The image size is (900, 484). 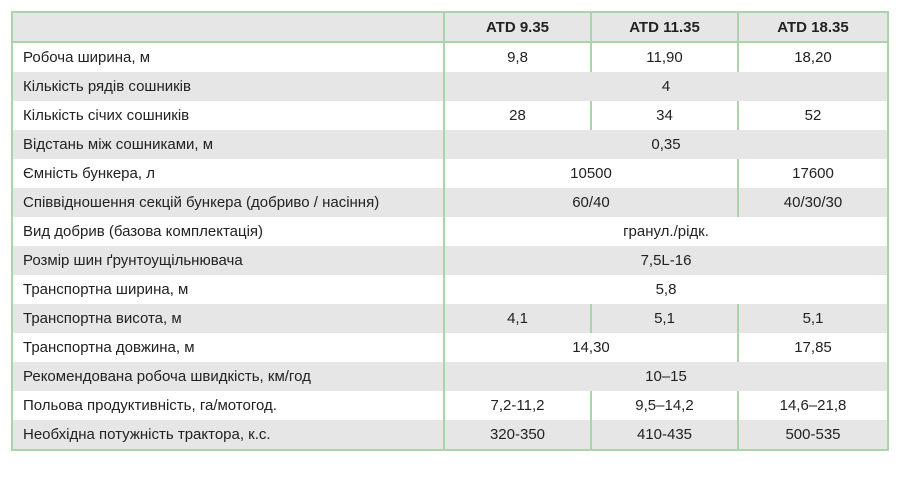 I want to click on header-blank, so click(x=228, y=27).